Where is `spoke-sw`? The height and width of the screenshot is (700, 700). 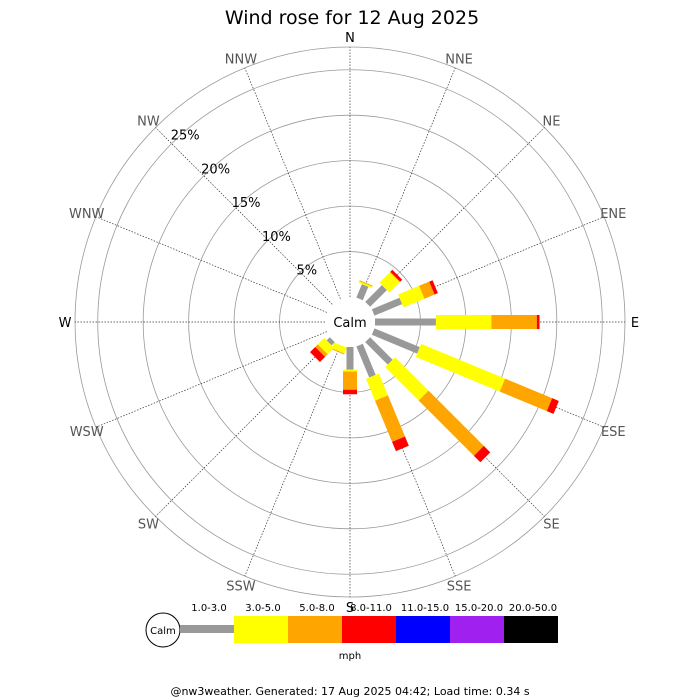 spoke-sw is located at coordinates (244, 428).